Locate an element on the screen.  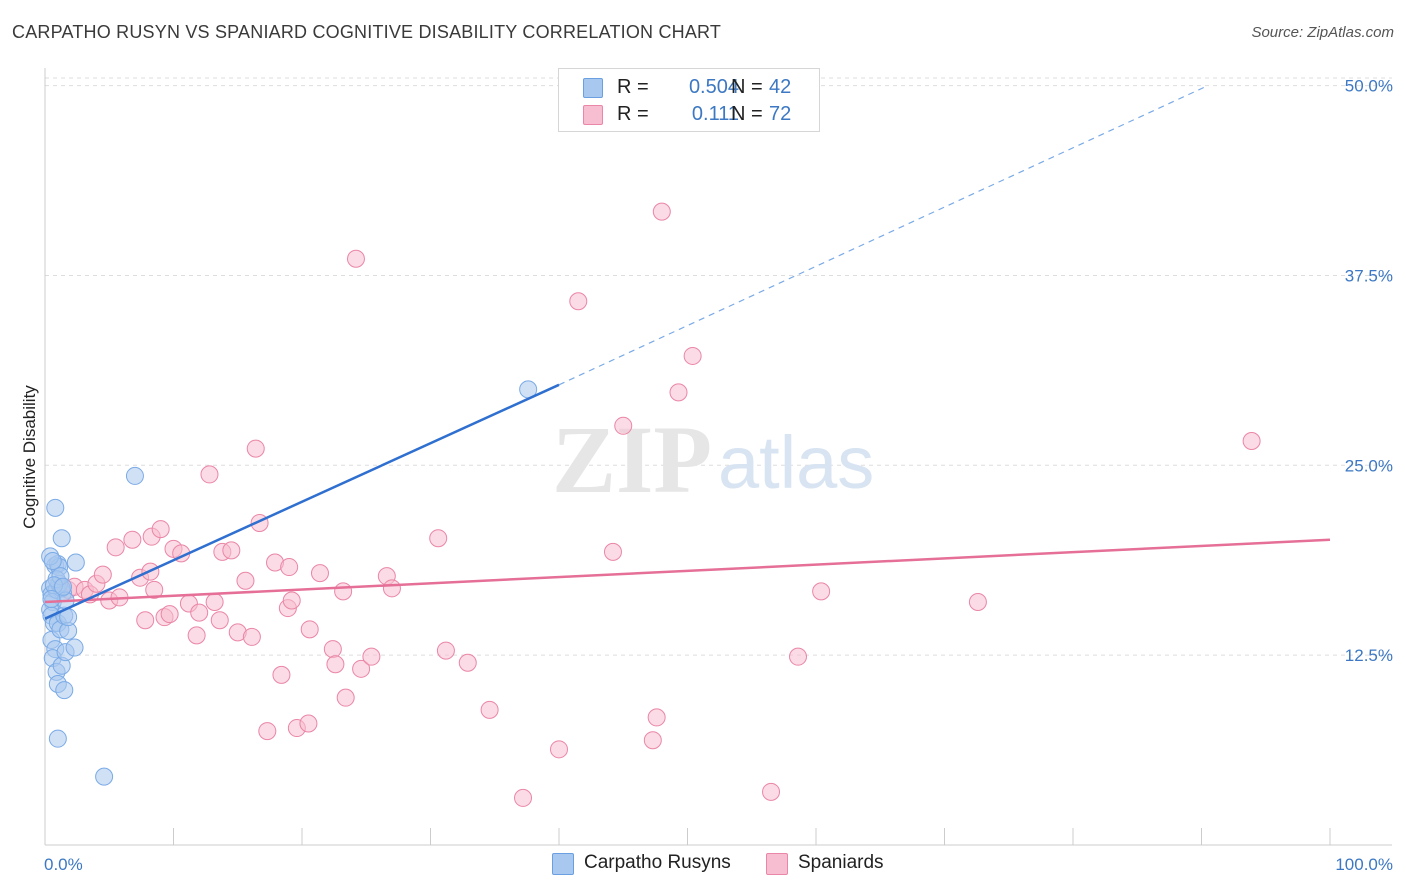
y-tick-label: 50.0% is located at coordinates (1369, 86).